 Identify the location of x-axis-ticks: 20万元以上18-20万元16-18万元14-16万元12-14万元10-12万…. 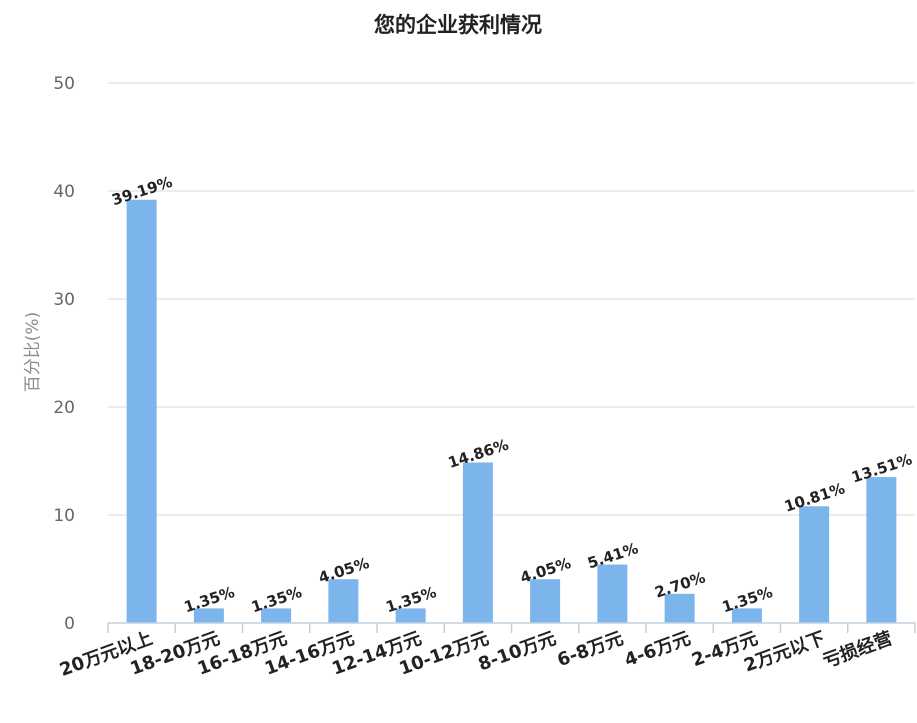
(476, 654).